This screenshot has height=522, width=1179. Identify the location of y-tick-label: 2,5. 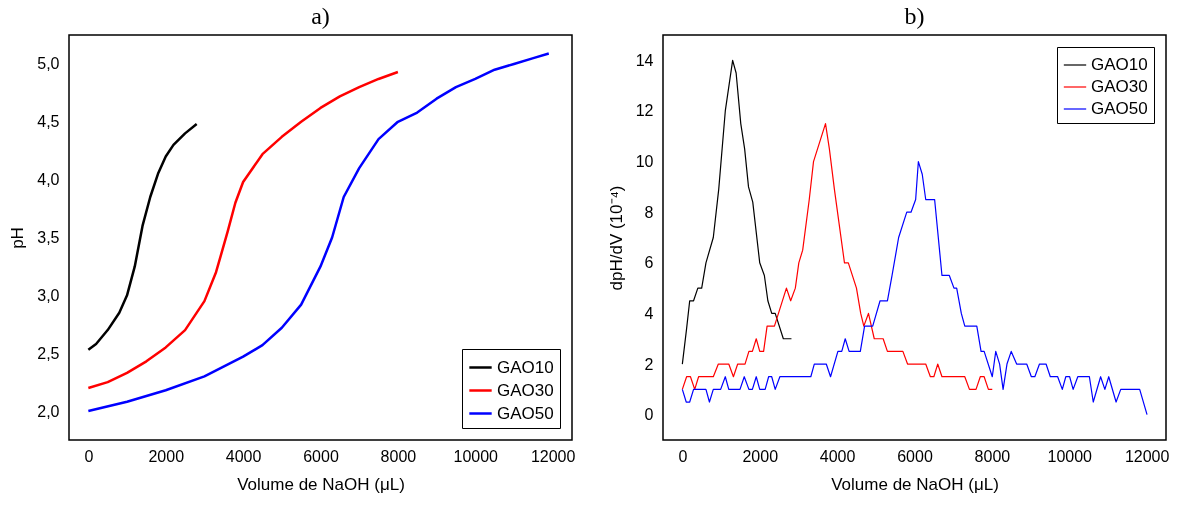
(48, 353).